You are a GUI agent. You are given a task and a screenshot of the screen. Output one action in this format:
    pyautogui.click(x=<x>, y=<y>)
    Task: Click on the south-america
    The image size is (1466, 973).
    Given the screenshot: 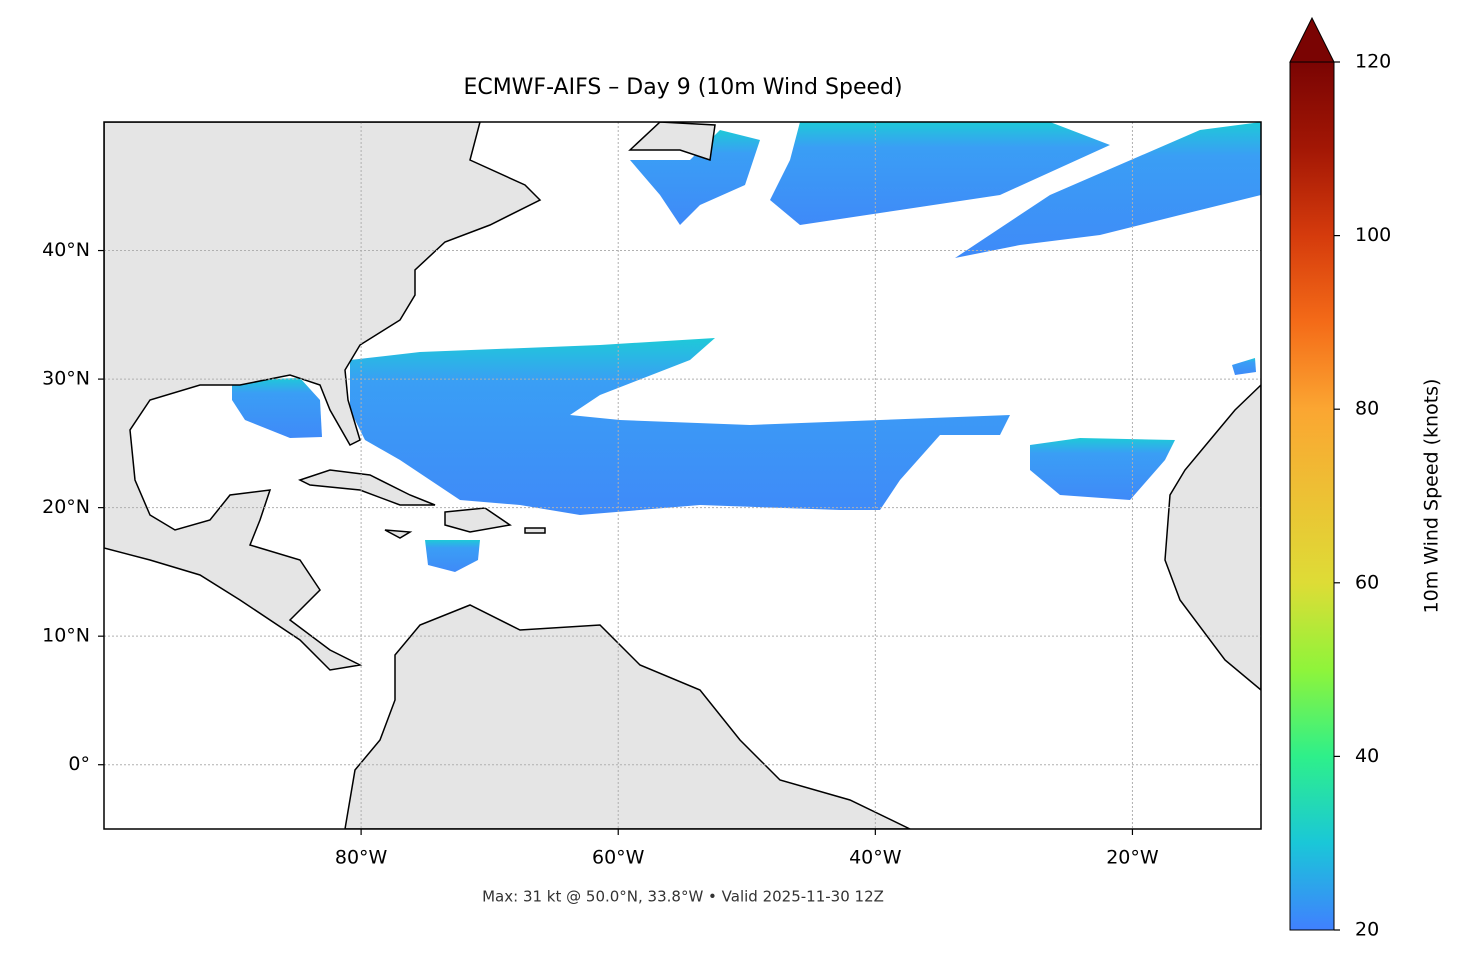 What is the action you would take?
    pyautogui.click(x=627, y=716)
    